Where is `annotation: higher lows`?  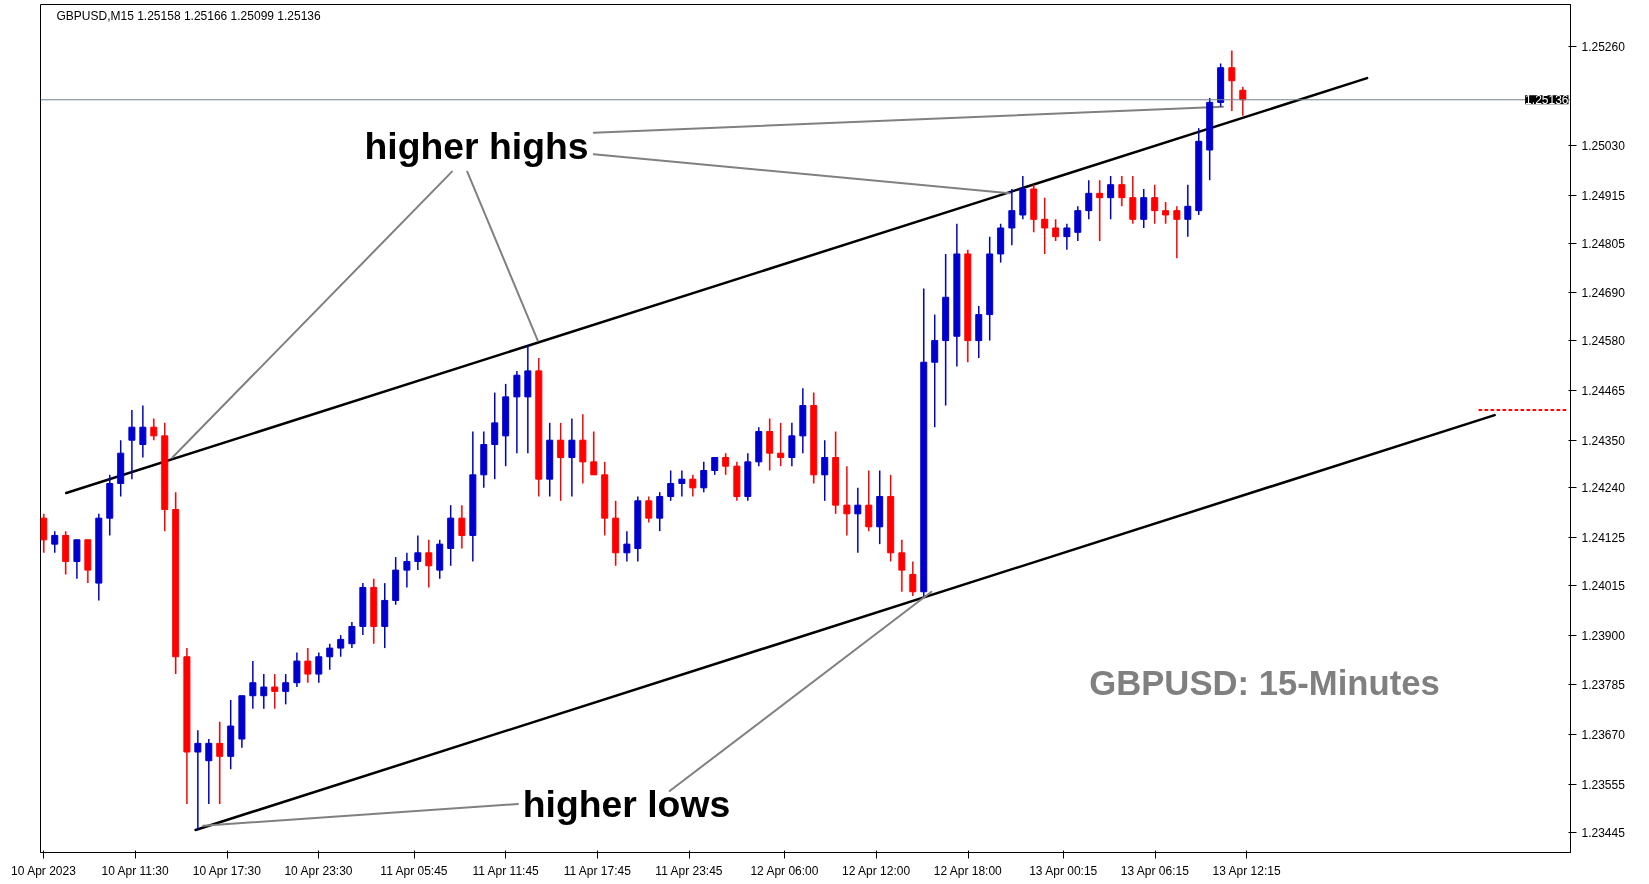 annotation: higher lows is located at coordinates (626, 804).